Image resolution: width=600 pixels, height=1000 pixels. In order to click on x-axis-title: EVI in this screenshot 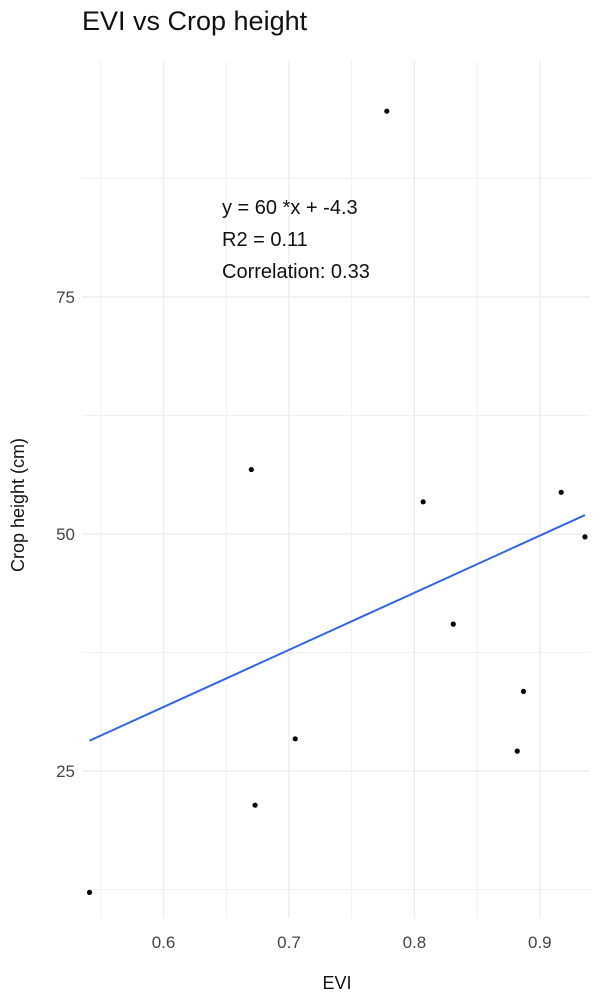, I will do `click(336, 983)`.